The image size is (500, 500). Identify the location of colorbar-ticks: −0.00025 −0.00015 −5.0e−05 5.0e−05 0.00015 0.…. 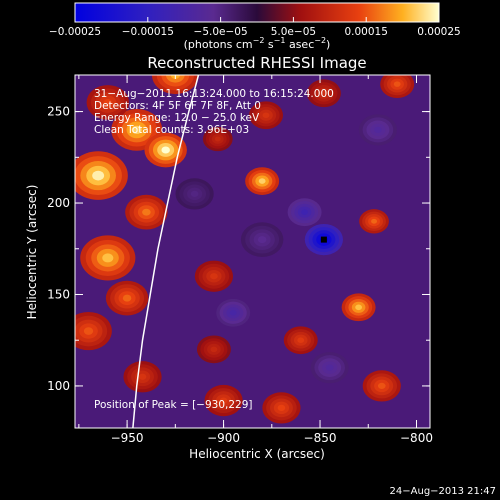
(255, 27).